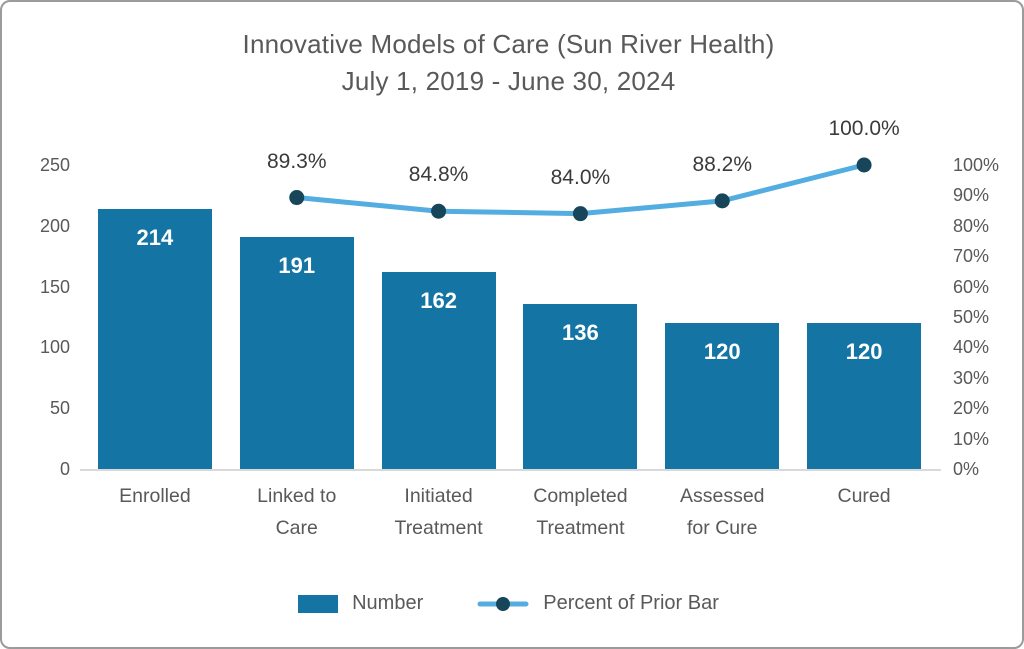  I want to click on right-axis-tick: 30%, so click(971, 377).